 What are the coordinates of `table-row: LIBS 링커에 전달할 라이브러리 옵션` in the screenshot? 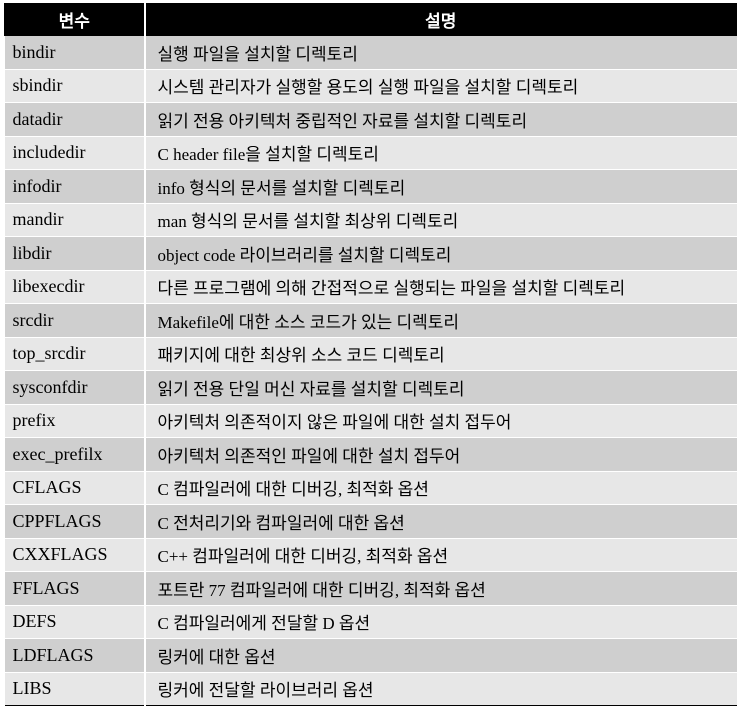 It's located at (370, 688).